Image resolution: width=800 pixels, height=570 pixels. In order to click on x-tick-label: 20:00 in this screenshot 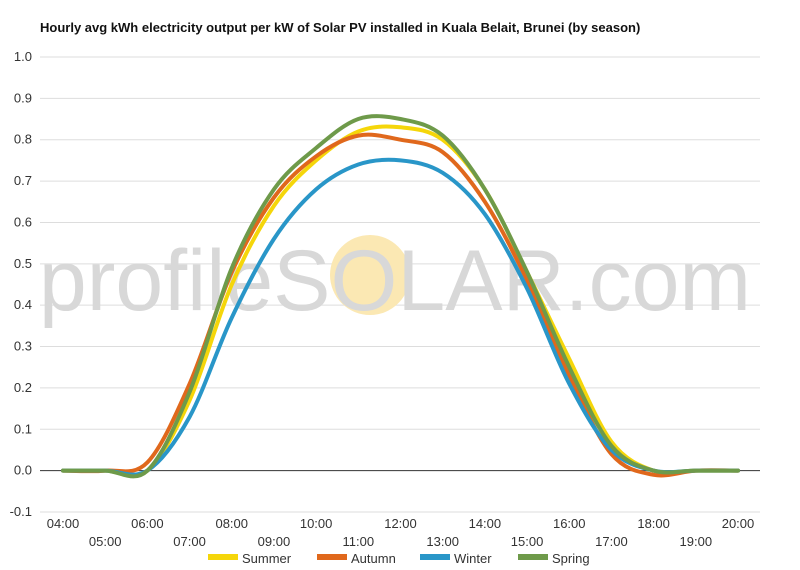, I will do `click(738, 523)`.